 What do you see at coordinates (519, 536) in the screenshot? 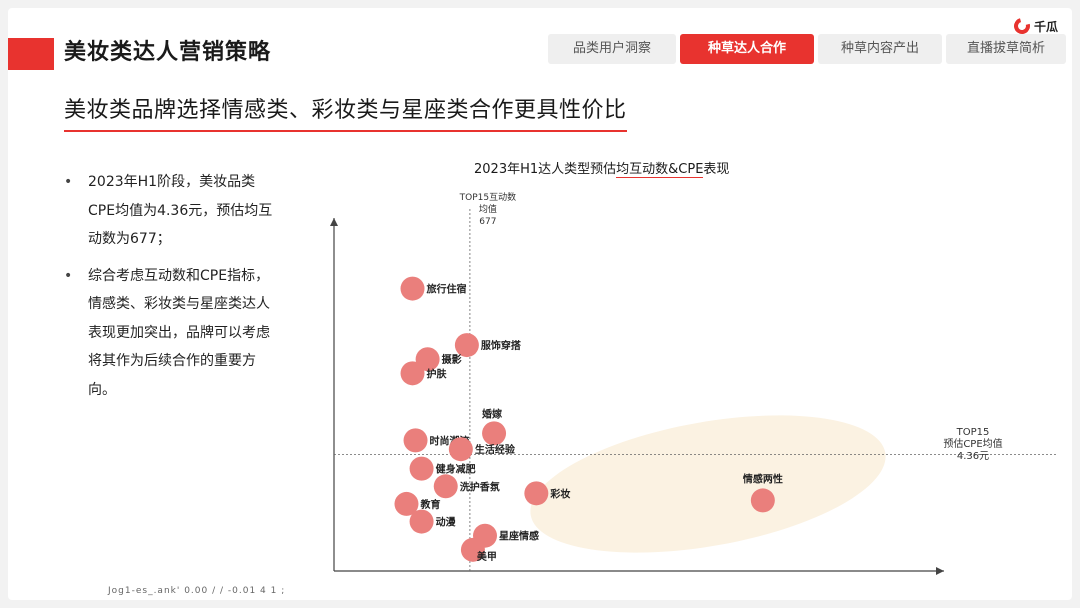
I see `data-point-label: 星座情感` at bounding box center [519, 536].